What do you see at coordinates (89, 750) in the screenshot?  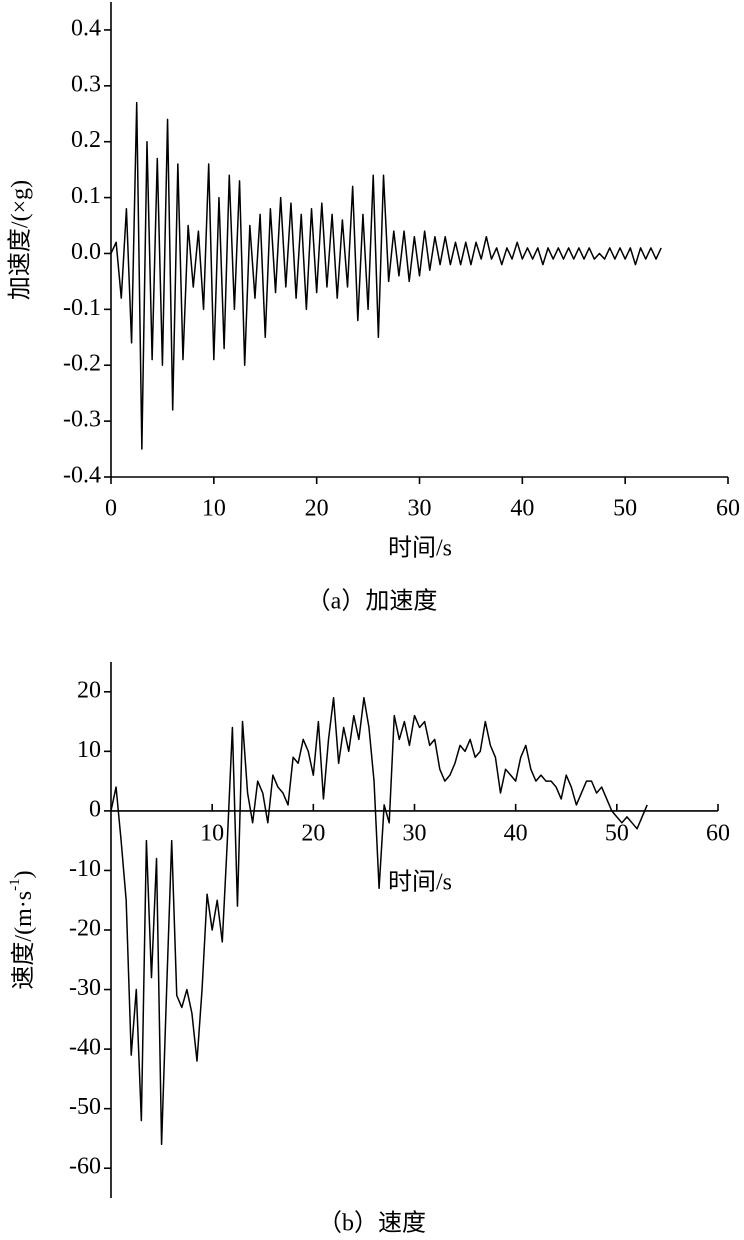 I see `y-tick-label: 10` at bounding box center [89, 750].